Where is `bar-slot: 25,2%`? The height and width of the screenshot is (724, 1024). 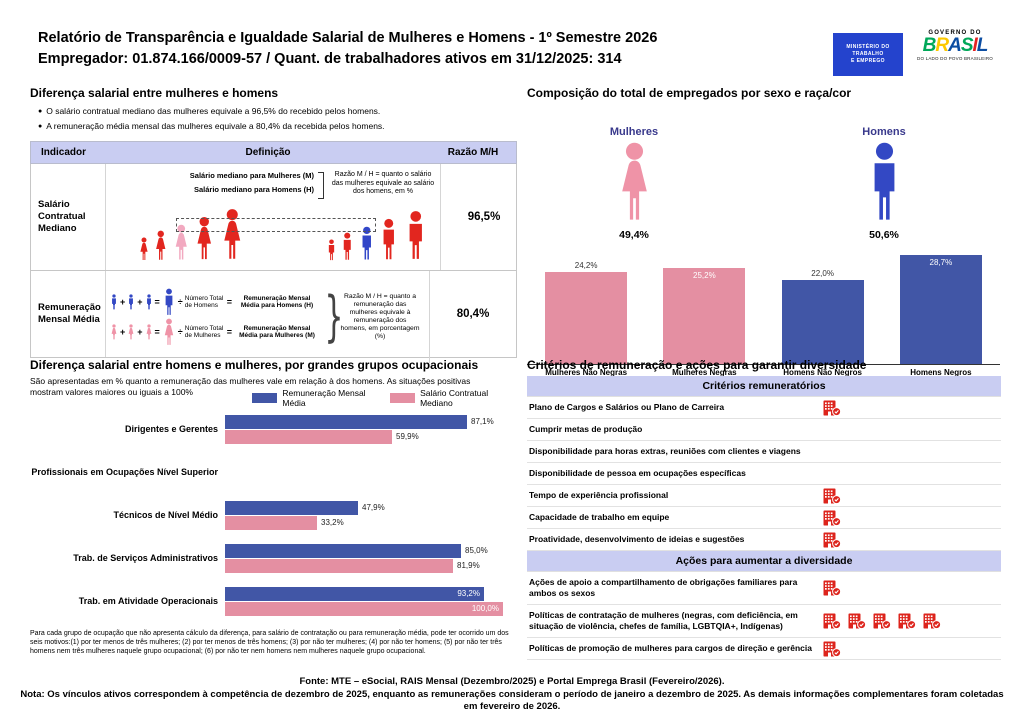
bar-slot: 25,2% is located at coordinates (704, 316).